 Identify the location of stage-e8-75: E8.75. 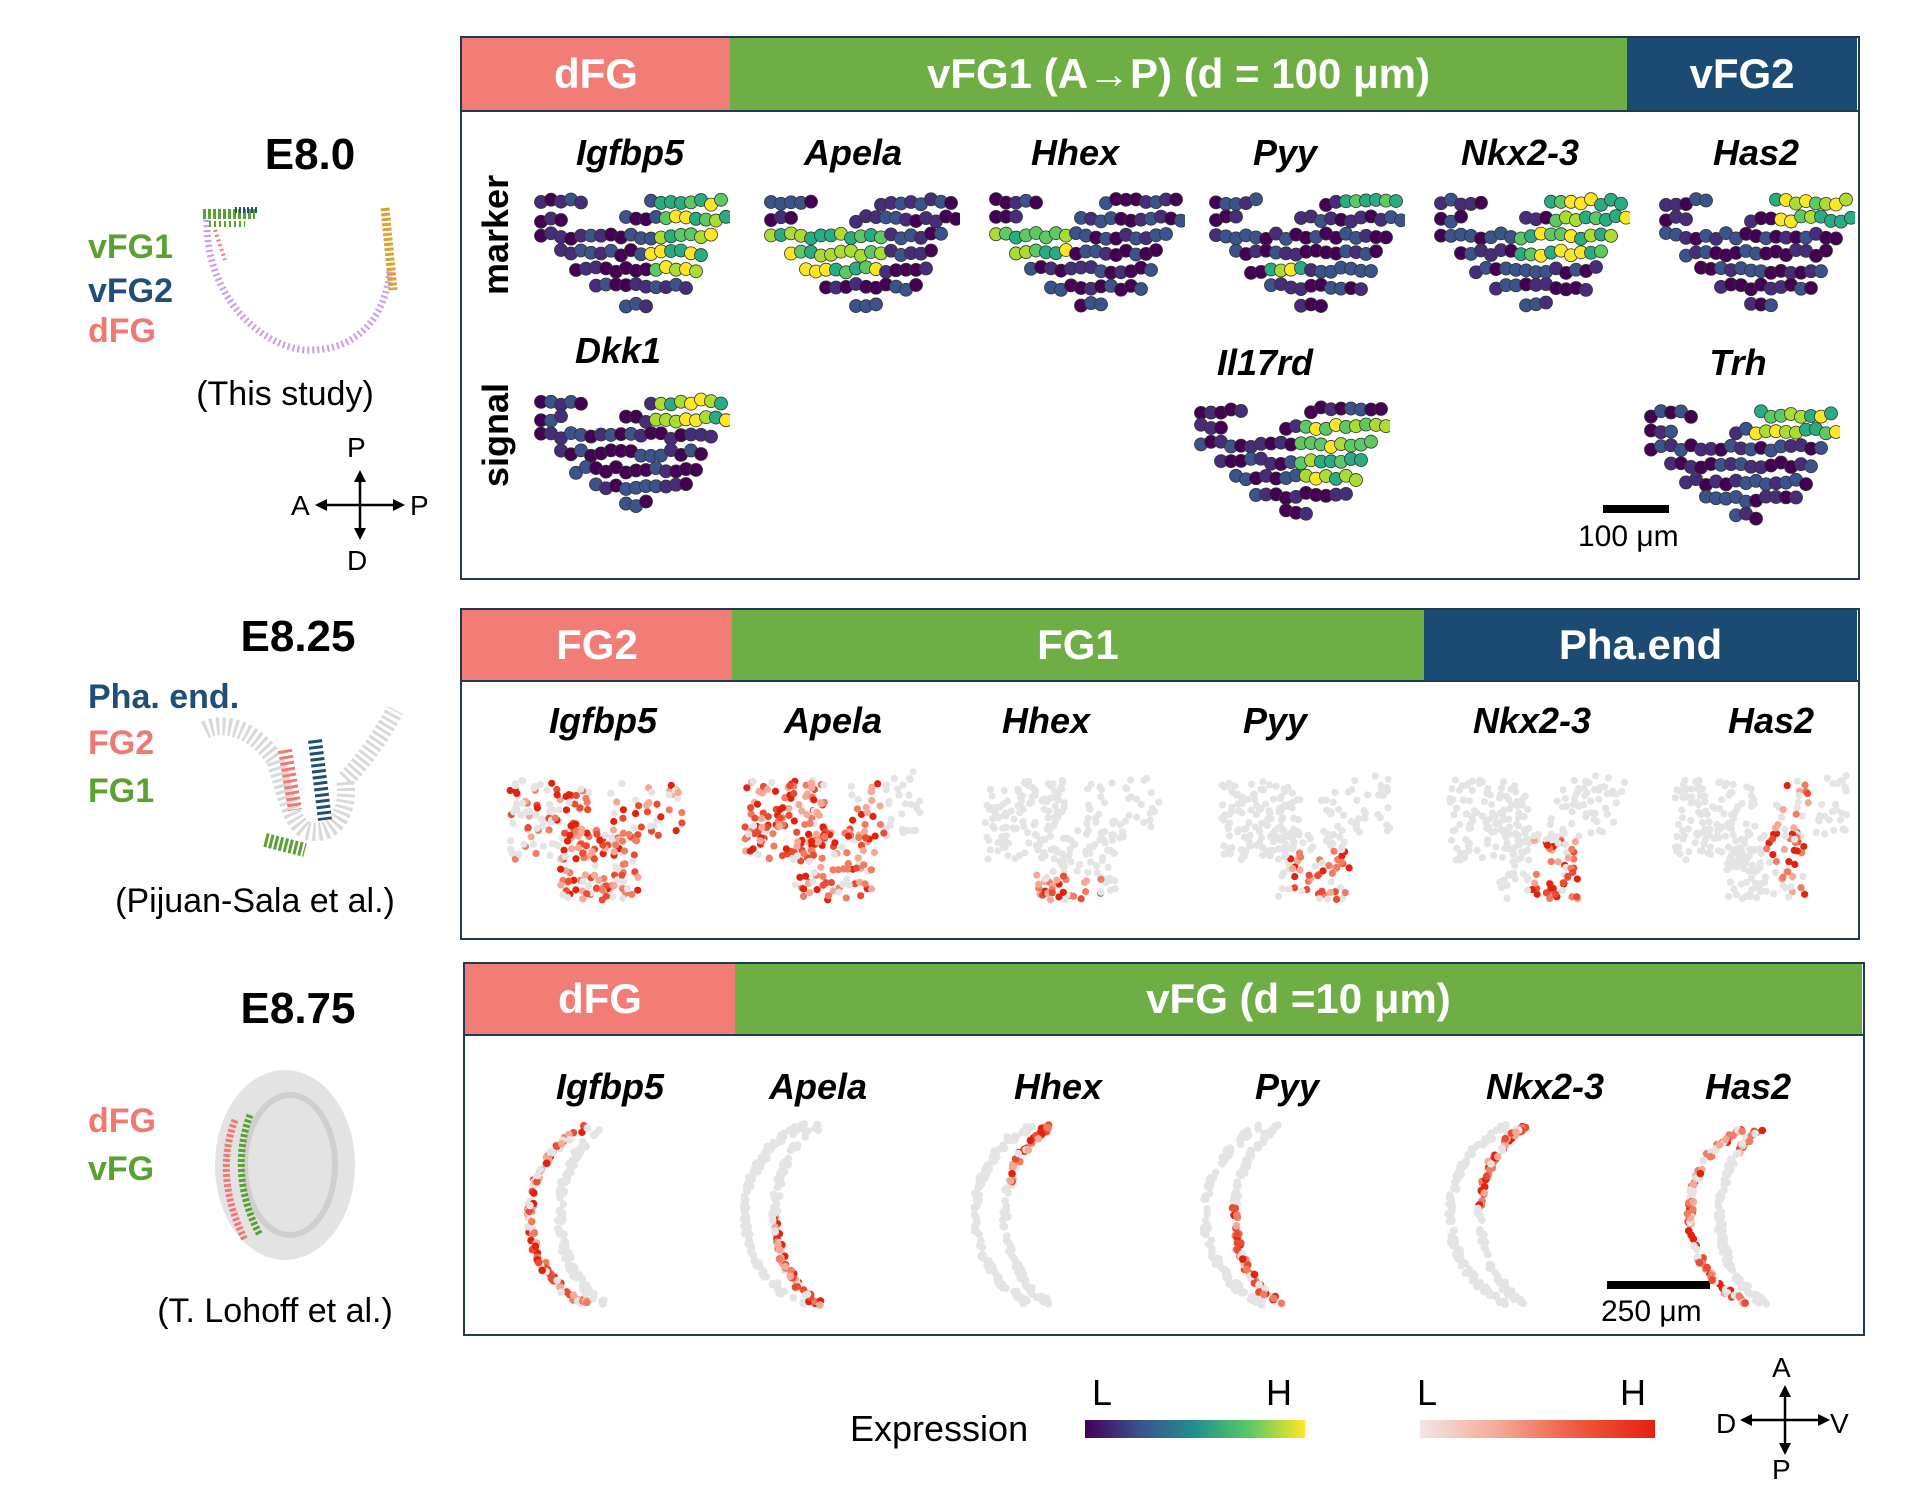
(298, 1008).